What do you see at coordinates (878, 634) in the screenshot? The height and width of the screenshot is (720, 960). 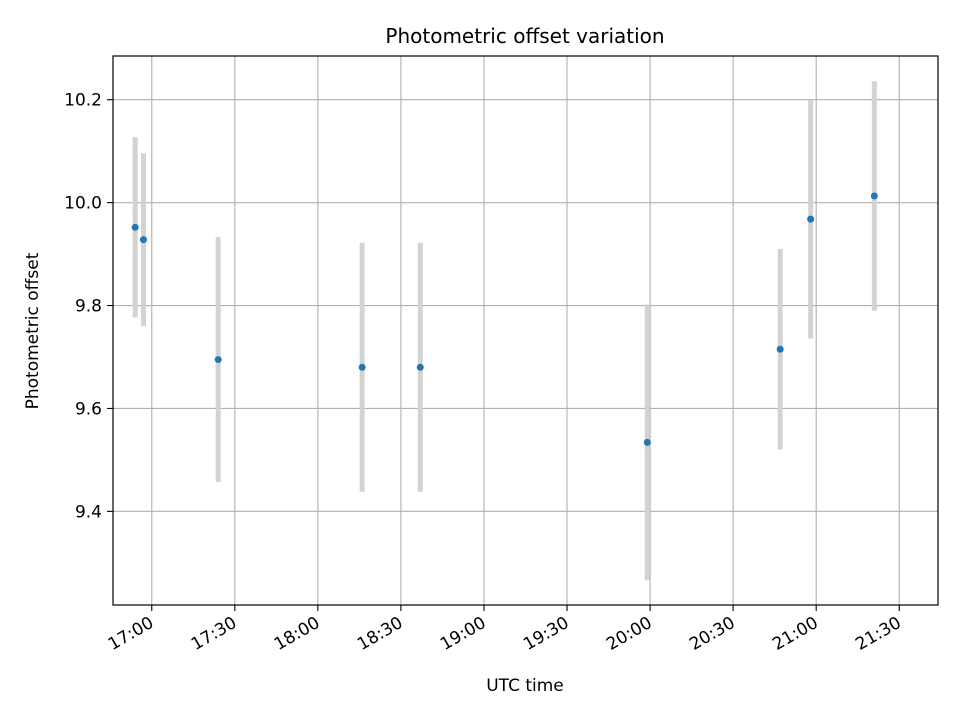 I see `x-tick-label: 21:30` at bounding box center [878, 634].